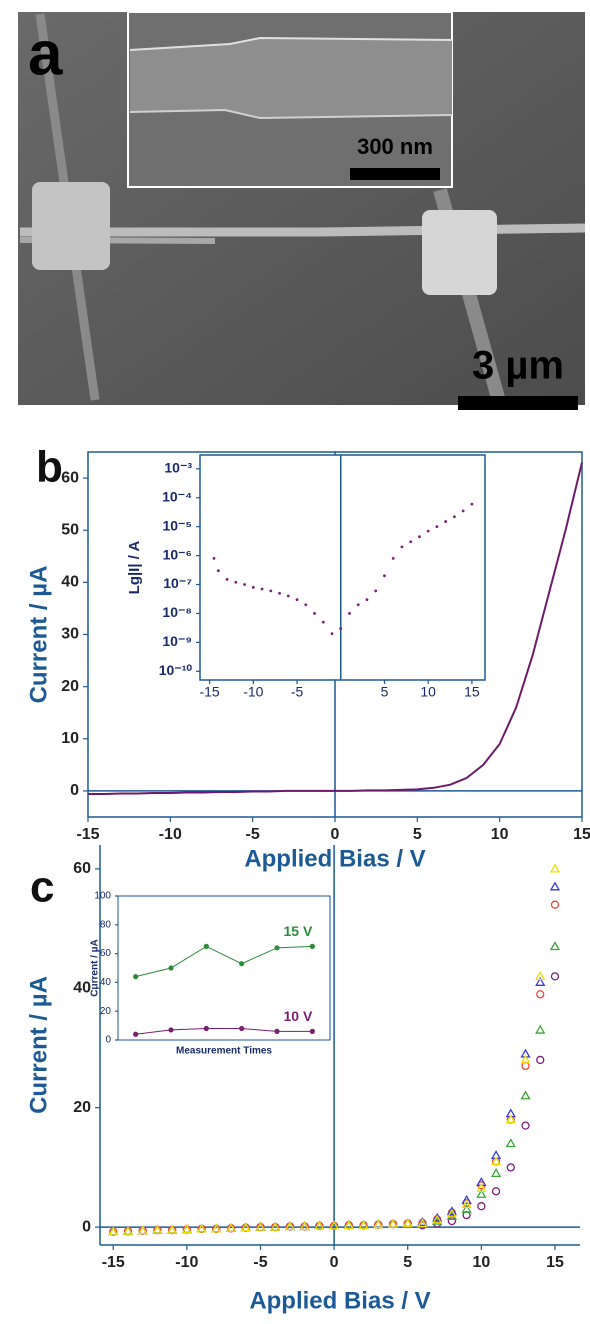  I want to click on y-tick-label: 10⁻⁶, so click(177, 554).